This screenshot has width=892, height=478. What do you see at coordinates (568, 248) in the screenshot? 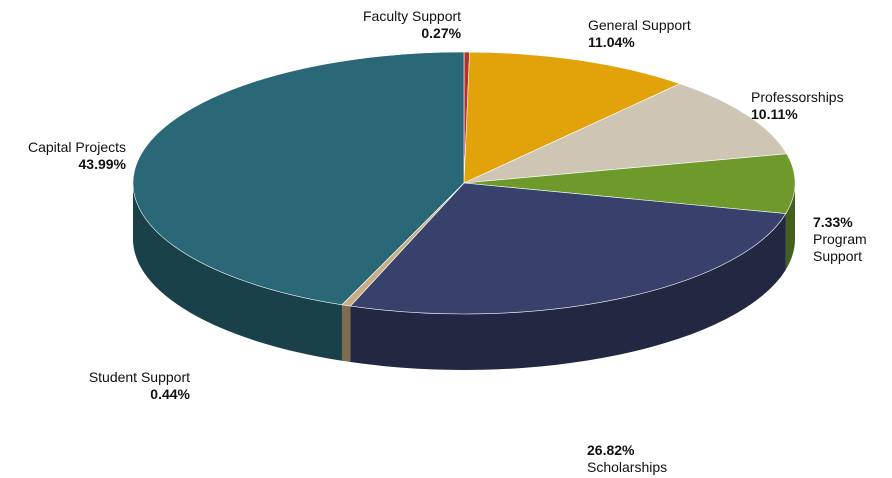
I see `pie-slice-scholarships` at bounding box center [568, 248].